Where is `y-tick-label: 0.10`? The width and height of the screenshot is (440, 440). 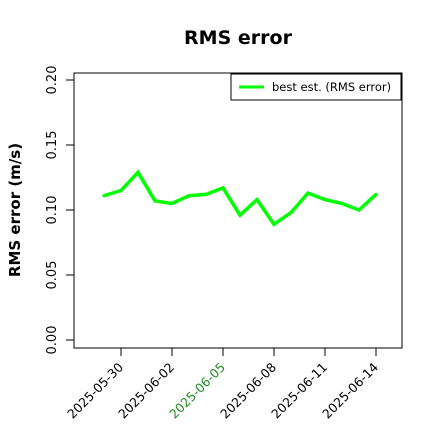
y-tick-label: 0.10 is located at coordinates (52, 210).